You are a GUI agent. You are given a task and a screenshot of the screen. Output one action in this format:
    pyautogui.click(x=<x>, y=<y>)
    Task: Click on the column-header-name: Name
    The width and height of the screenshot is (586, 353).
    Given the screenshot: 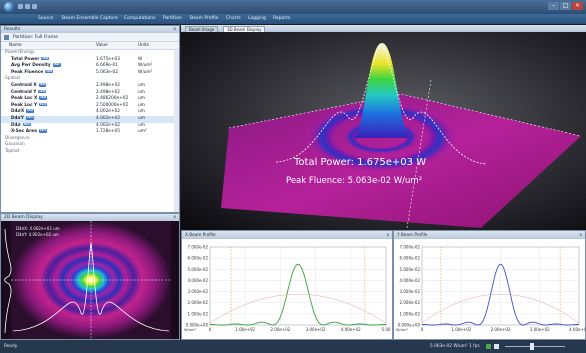 What is the action you would take?
    pyautogui.click(x=15, y=45)
    